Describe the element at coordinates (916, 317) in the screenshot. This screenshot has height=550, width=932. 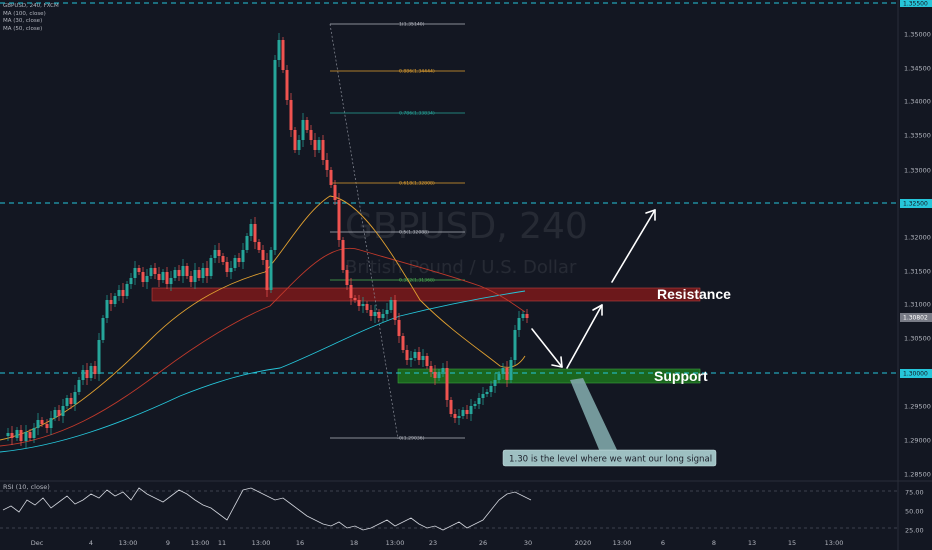
I see `current-price-tag-bg` at that location.